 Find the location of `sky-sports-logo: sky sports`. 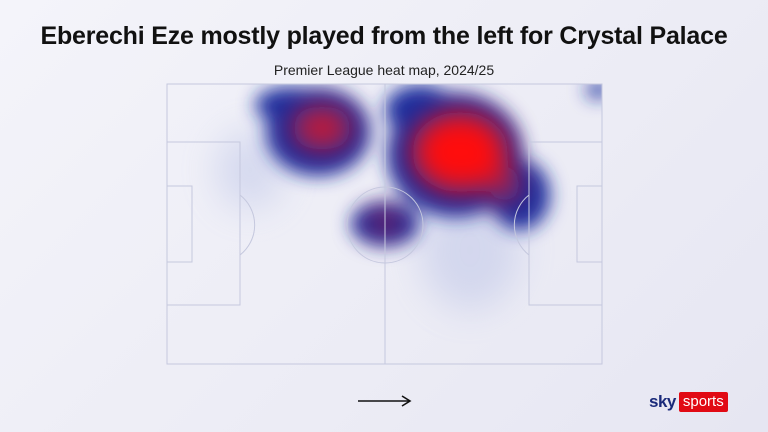

sky-sports-logo: sky sports is located at coordinates (688, 402).